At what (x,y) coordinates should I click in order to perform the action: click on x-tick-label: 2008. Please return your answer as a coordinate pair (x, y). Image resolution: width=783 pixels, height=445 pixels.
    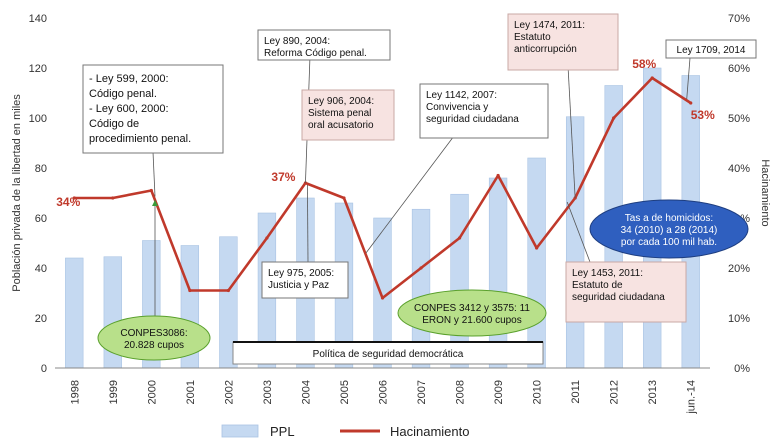
    Looking at the image, I should click on (461, 392).